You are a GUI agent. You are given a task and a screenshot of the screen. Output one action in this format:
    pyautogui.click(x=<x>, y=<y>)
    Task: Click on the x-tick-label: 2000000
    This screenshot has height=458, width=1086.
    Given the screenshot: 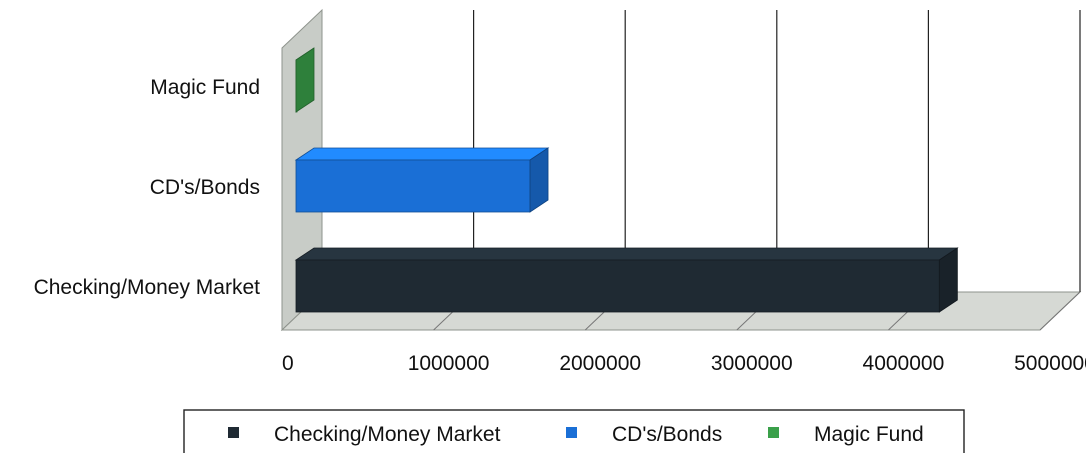 What is the action you would take?
    pyautogui.click(x=600, y=363)
    